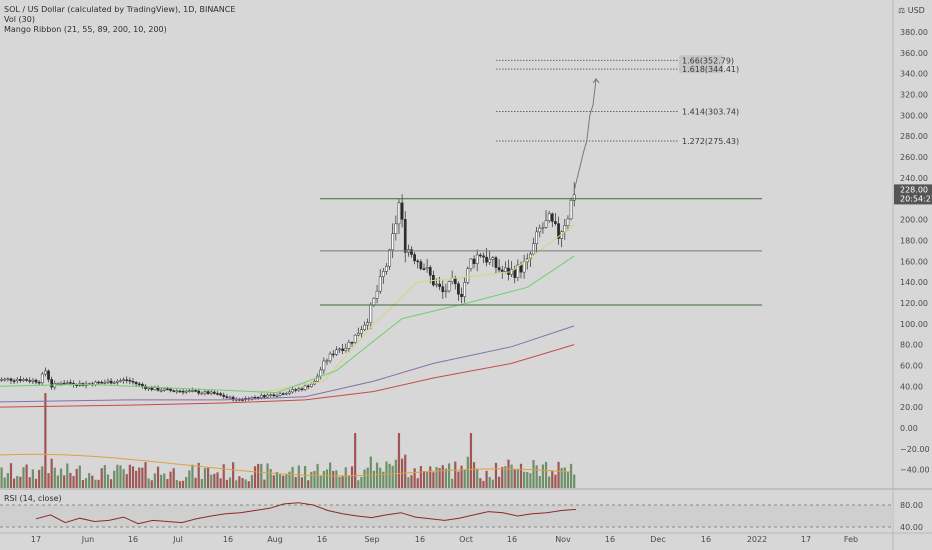 This screenshot has width=932, height=550. Describe the element at coordinates (914, 95) in the screenshot. I see `price-tick-label: 320.00` at that location.